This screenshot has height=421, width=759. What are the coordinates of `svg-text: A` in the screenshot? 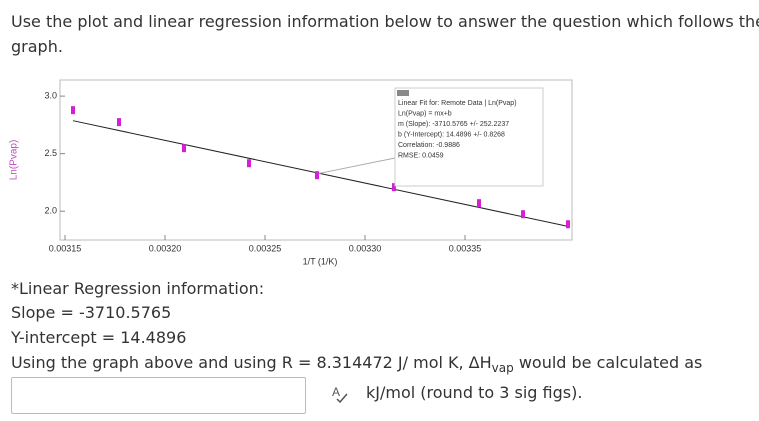 It's located at (336, 392).